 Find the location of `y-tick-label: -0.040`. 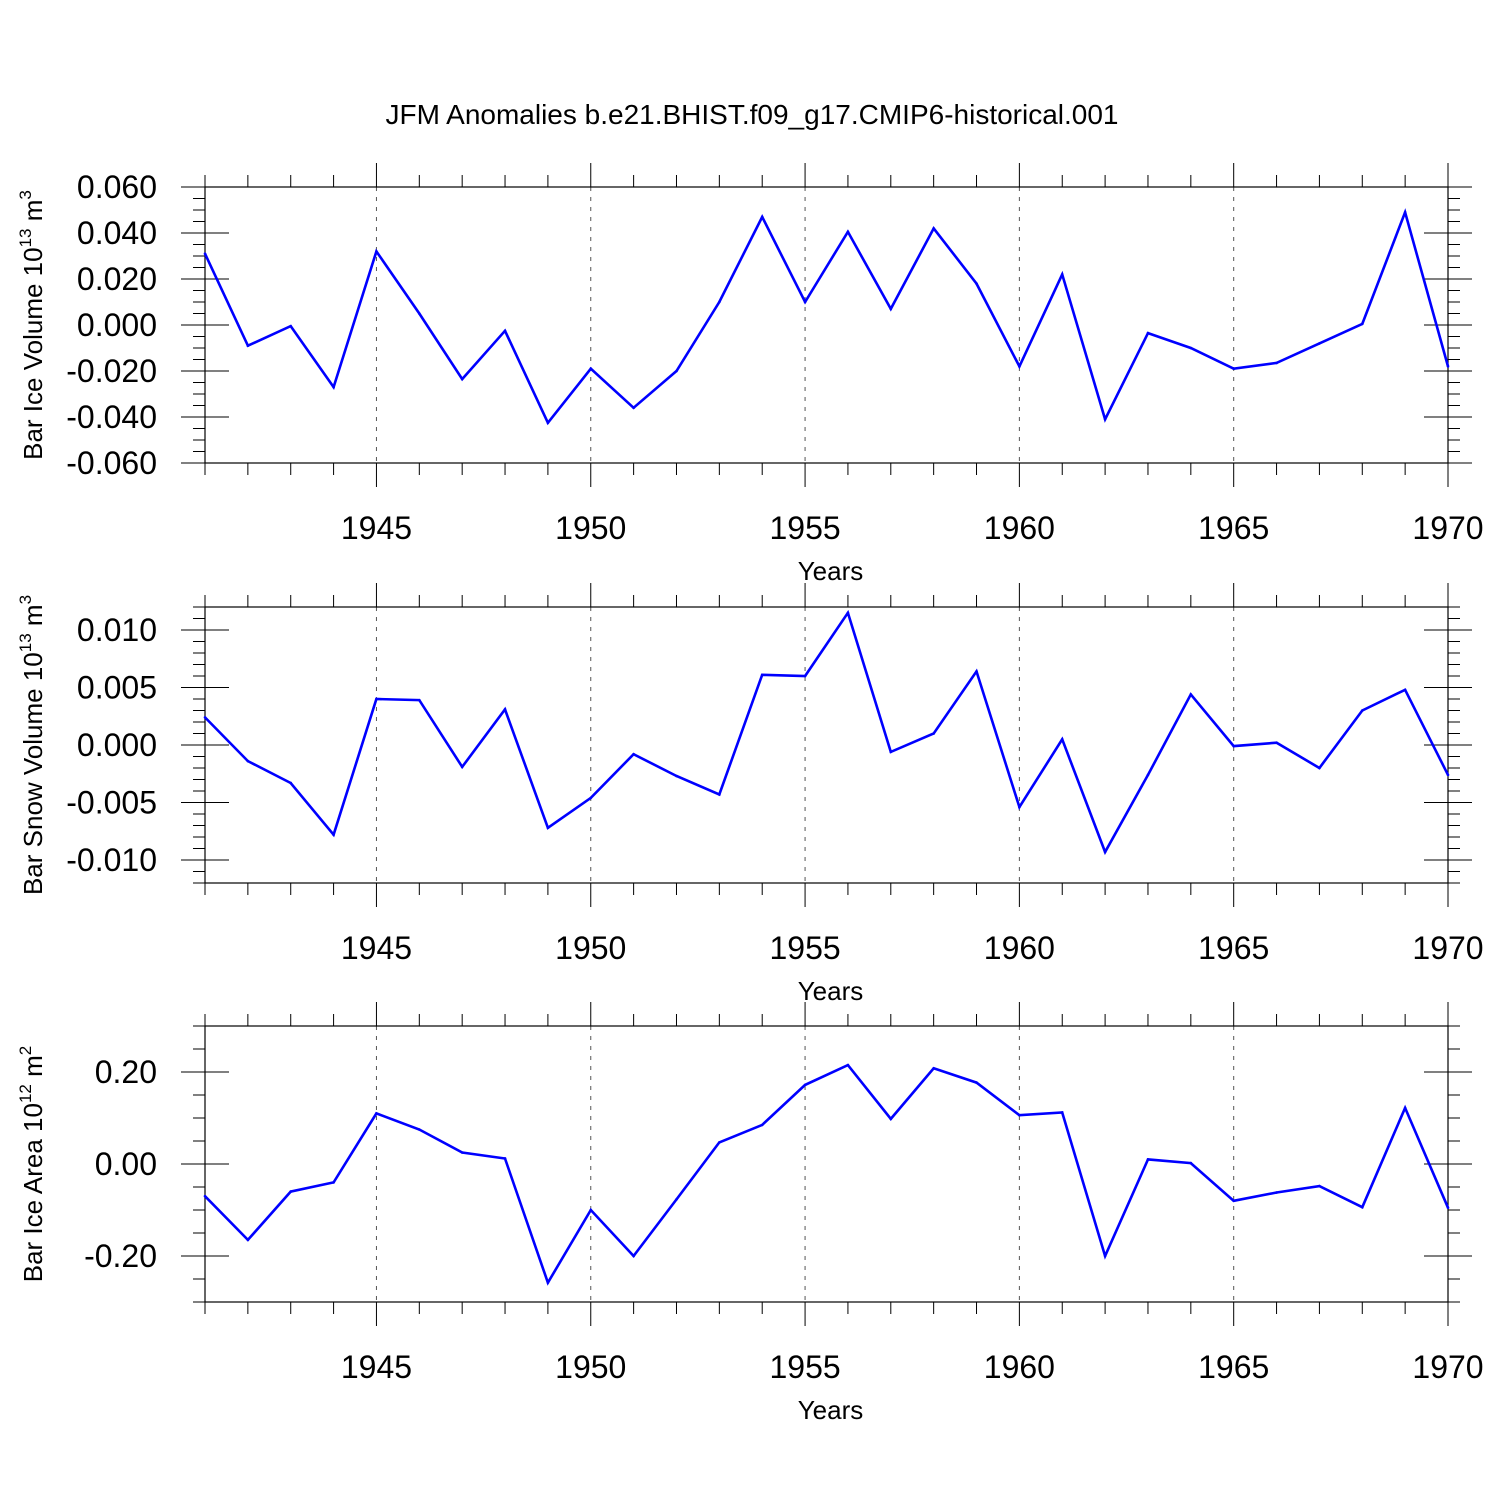

y-tick-label: -0.040 is located at coordinates (111, 417).